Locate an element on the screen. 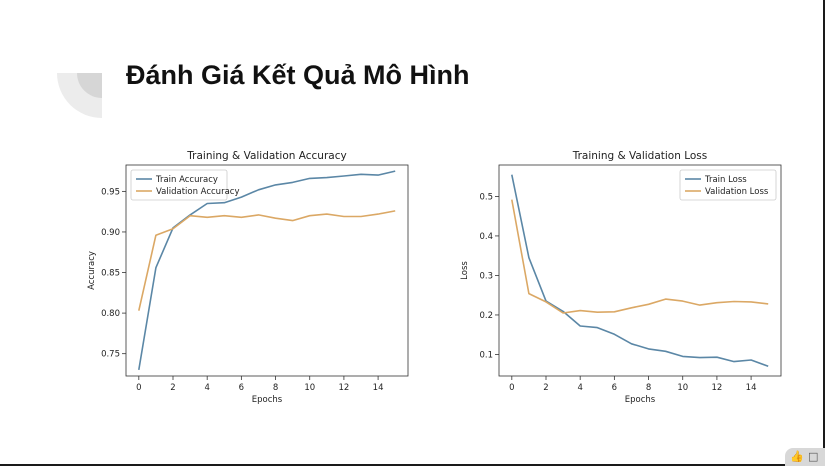 This screenshot has width=825, height=466. y-tick-label: 0.95 is located at coordinates (110, 192).